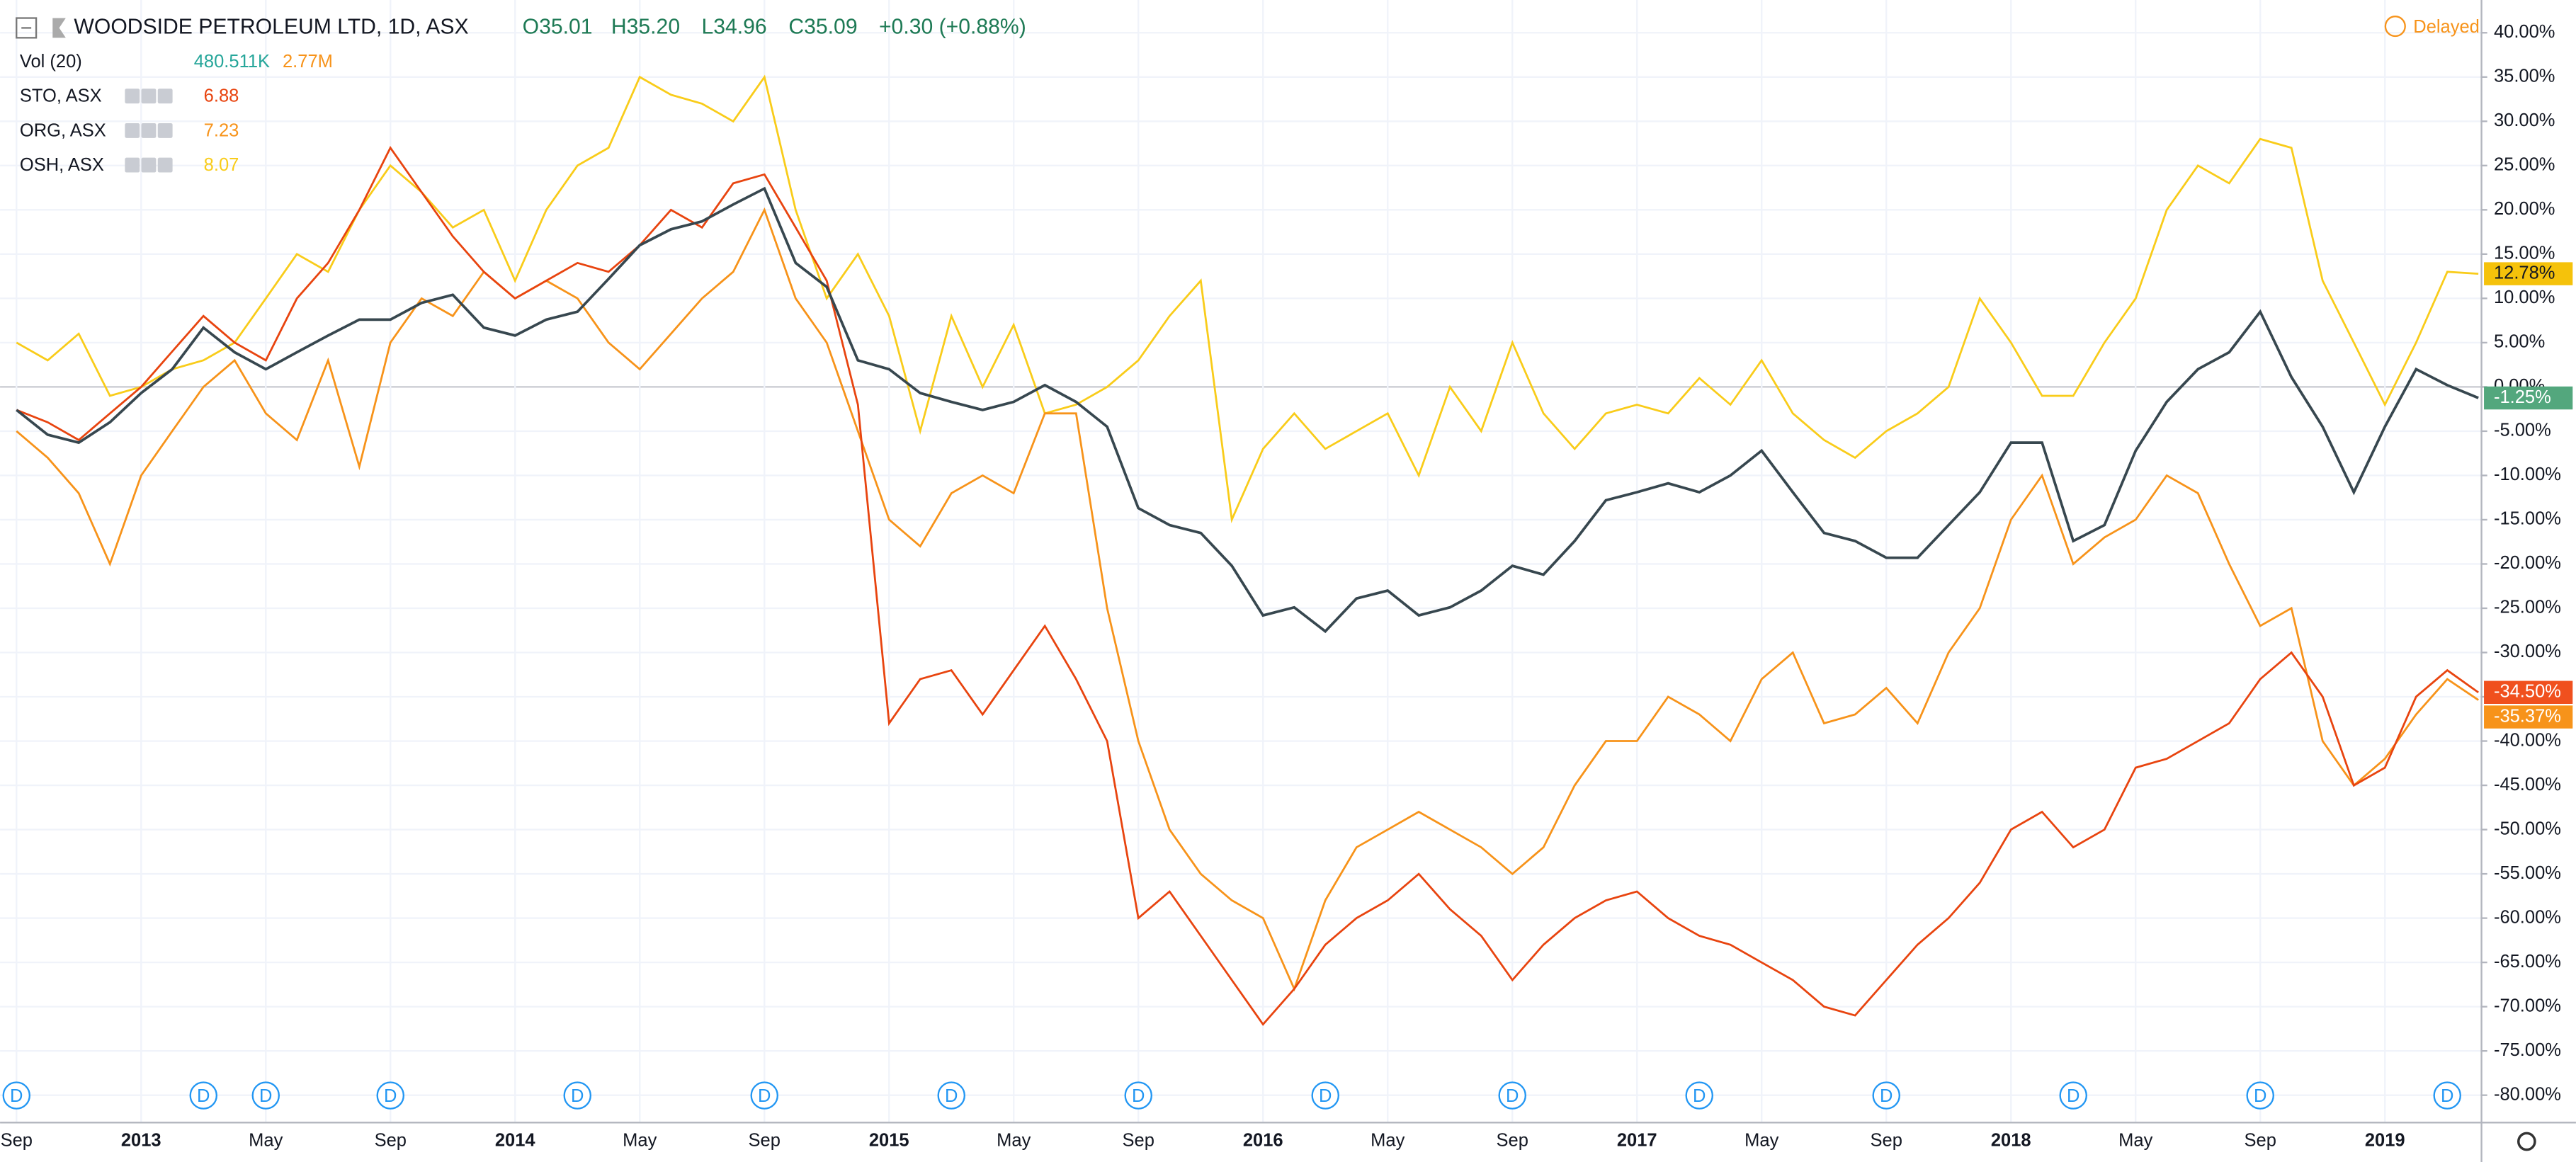 The height and width of the screenshot is (1162, 2576). What do you see at coordinates (271, 26) in the screenshot?
I see `symbol-title: WOODSIDE PETROLEUM LTD, 1D, ASX` at bounding box center [271, 26].